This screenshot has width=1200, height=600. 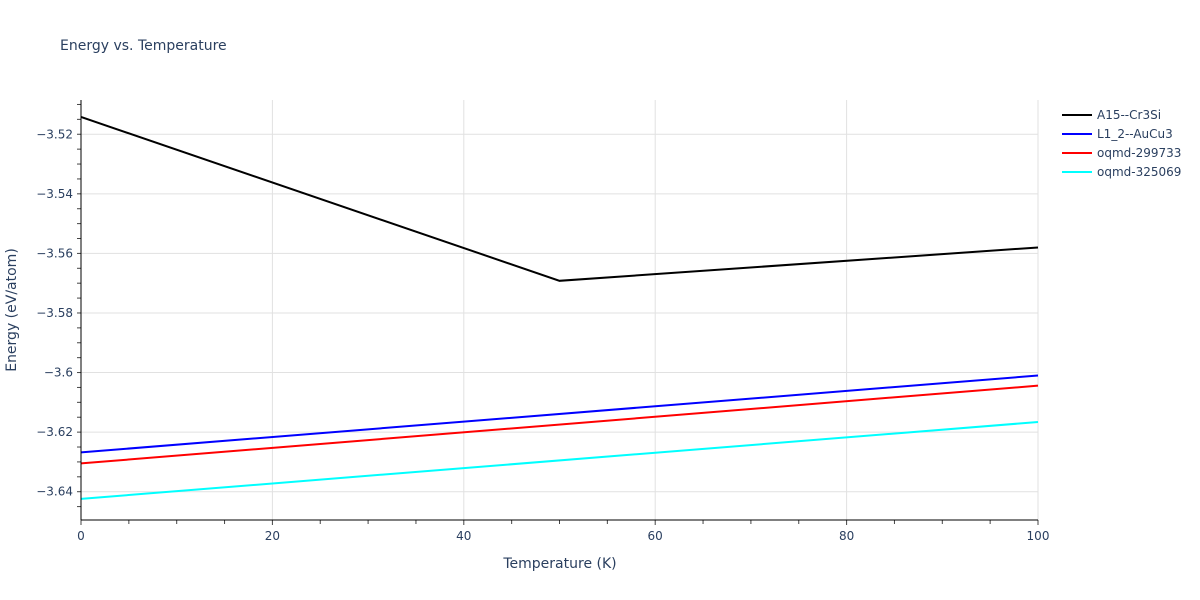 I want to click on y-tick-label: −3.64, so click(x=54, y=492).